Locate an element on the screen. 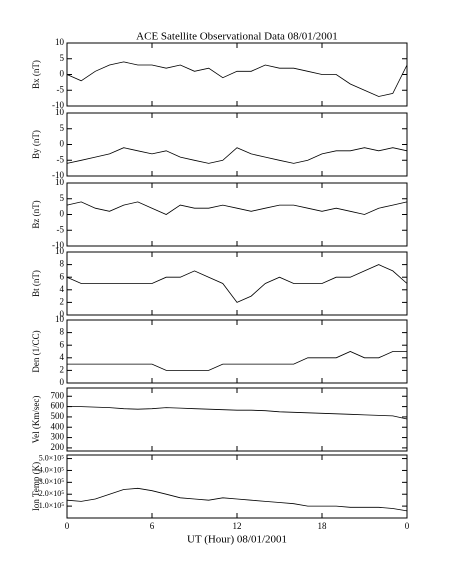  y-axis-label: By (nT) is located at coordinates (36, 144).